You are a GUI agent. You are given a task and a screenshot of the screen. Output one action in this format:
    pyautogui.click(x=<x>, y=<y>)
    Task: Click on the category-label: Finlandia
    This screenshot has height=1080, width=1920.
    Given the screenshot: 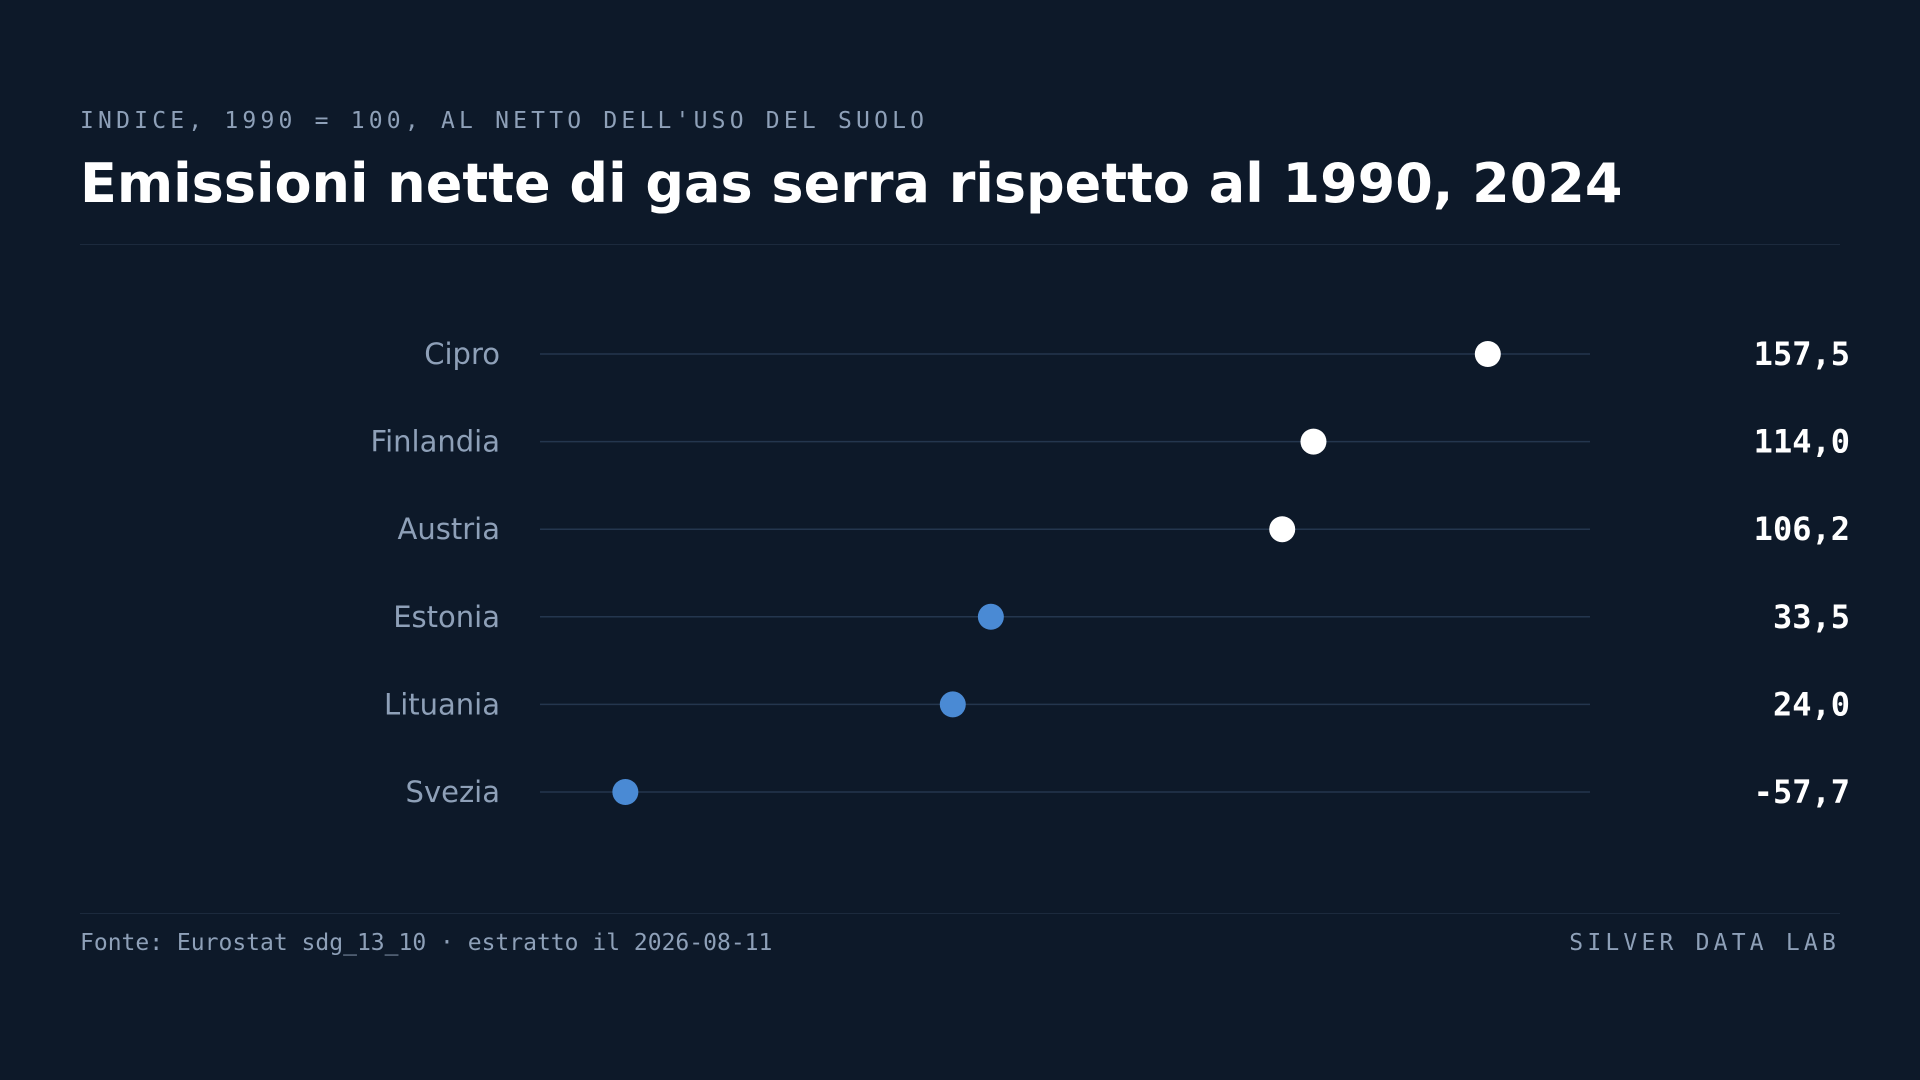 What is the action you would take?
    pyautogui.click(x=435, y=442)
    